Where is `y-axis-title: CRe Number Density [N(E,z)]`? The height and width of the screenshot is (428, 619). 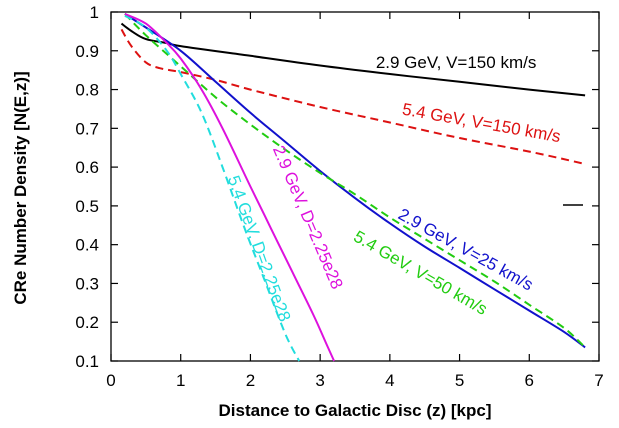
y-axis-title: CRe Number Density [N(E,z)] is located at coordinates (20, 187).